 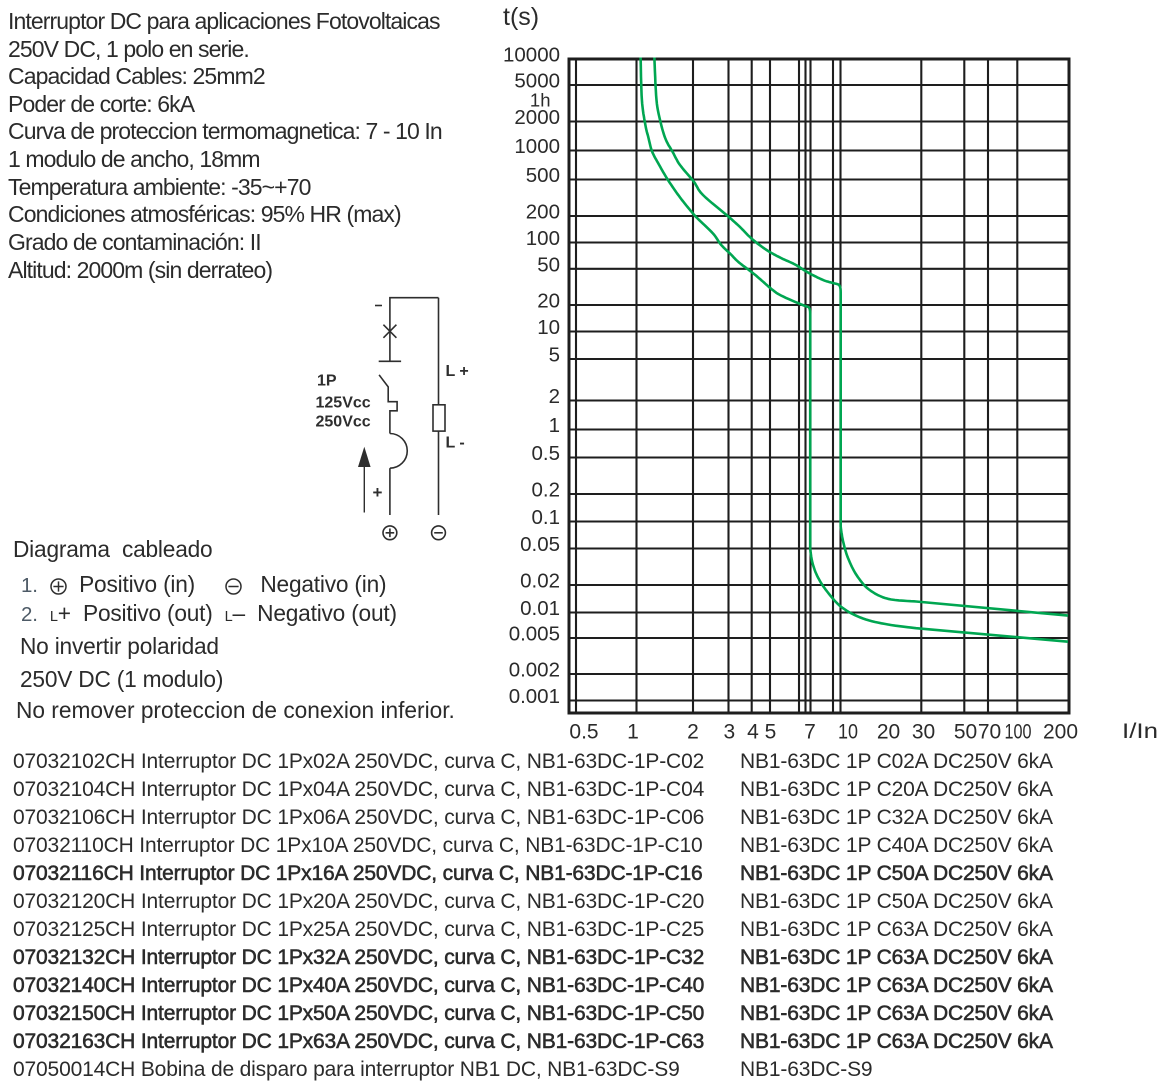 What do you see at coordinates (540, 608) in the screenshot?
I see `svg-text: 0.01` at bounding box center [540, 608].